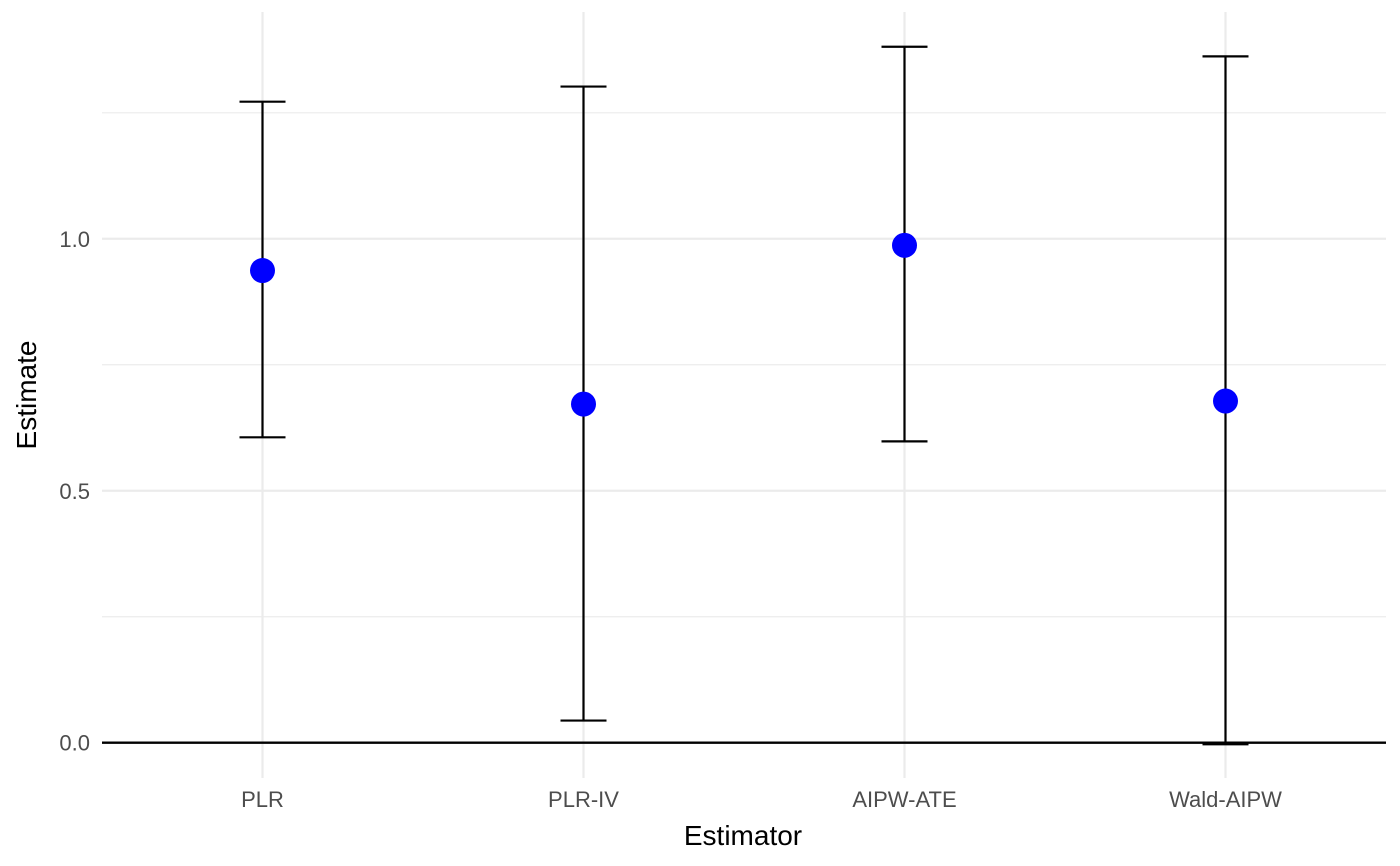 This screenshot has width=1400, height=866. Describe the element at coordinates (26, 395) in the screenshot. I see `y-axis-title: Estimate` at that location.